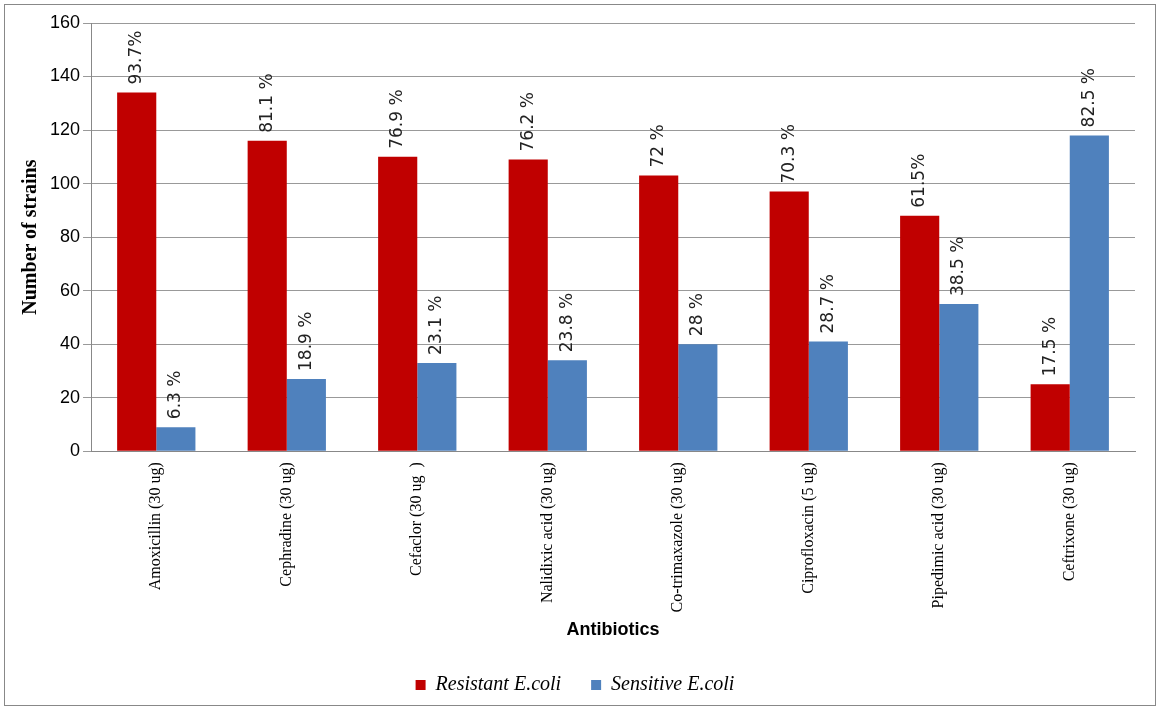 This screenshot has height=715, width=1161. I want to click on annotation: 17.5 %, so click(1048, 346).